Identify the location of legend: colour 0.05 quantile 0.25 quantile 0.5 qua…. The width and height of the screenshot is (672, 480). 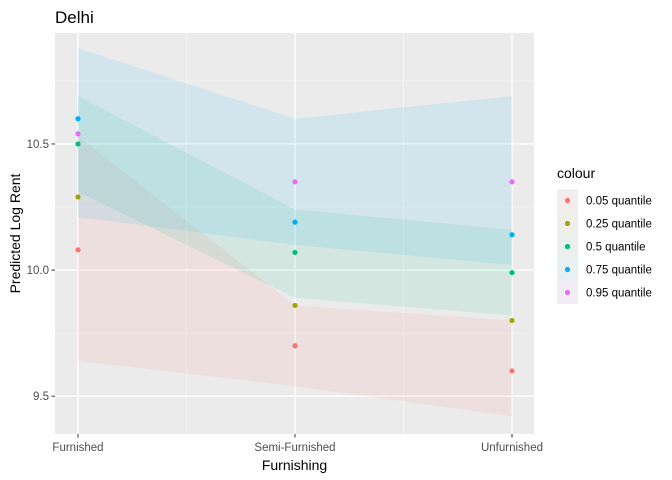
(604, 234).